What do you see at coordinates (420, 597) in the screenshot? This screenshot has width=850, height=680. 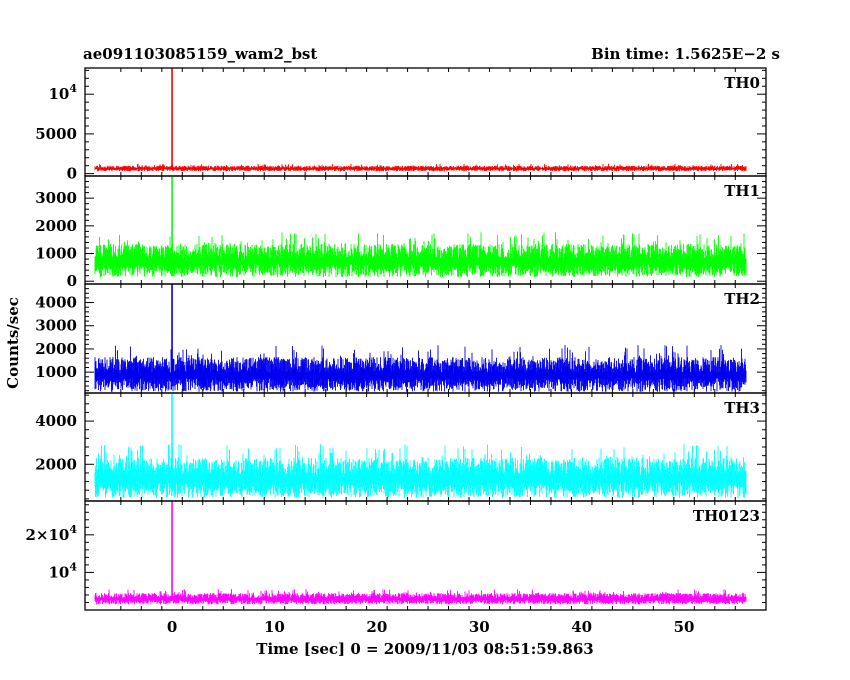 I see `th0123-trace` at bounding box center [420, 597].